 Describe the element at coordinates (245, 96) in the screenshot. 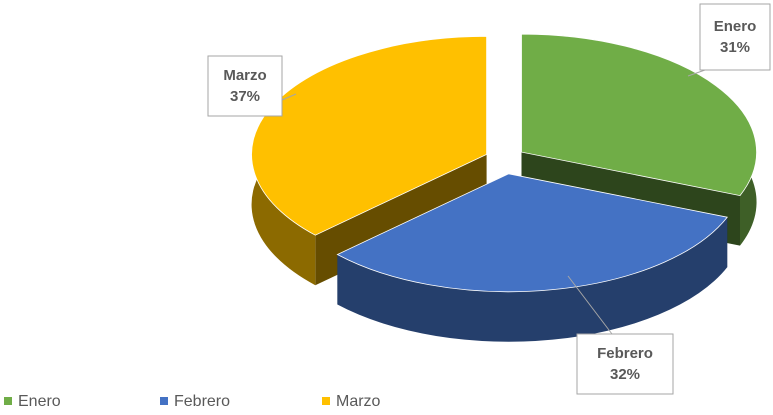

I see `label-value: 37%` at that location.